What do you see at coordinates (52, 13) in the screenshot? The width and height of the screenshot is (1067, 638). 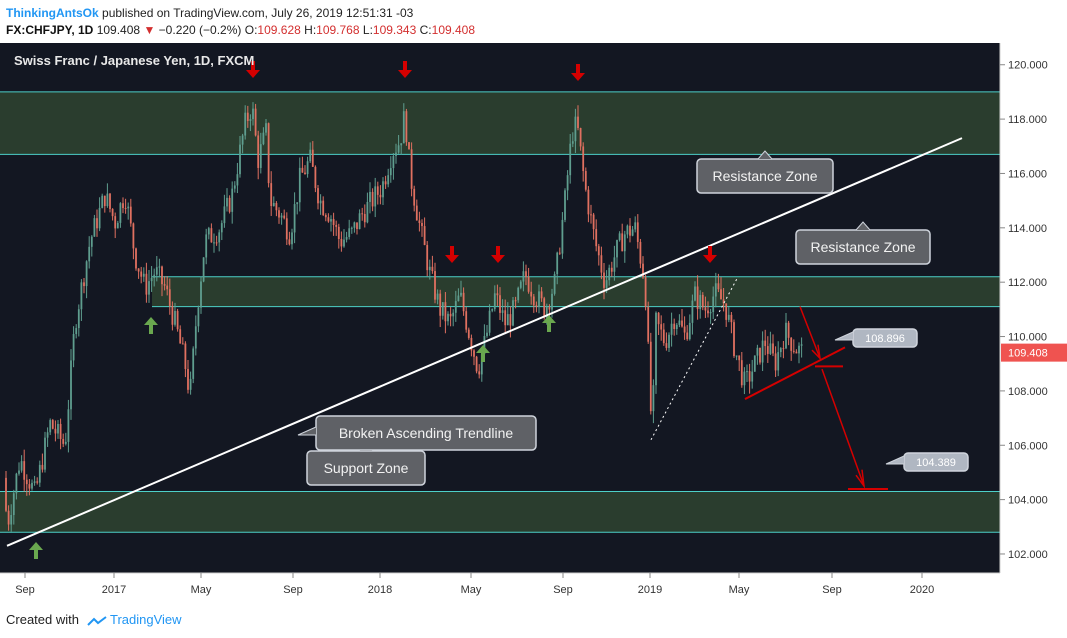 I see `author-link: ThinkingAntsOk` at bounding box center [52, 13].